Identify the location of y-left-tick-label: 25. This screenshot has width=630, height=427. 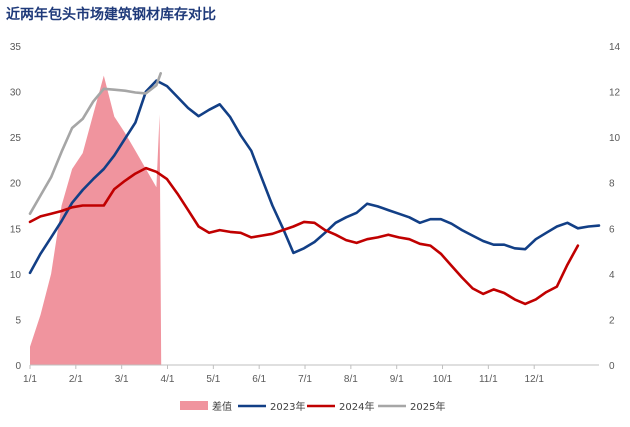
(16, 138).